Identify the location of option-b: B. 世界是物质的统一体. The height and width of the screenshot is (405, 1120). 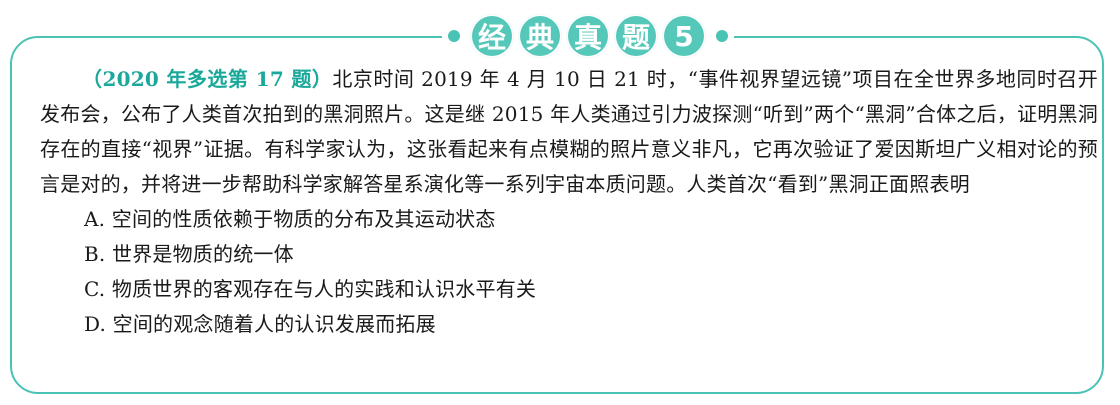
(189, 254).